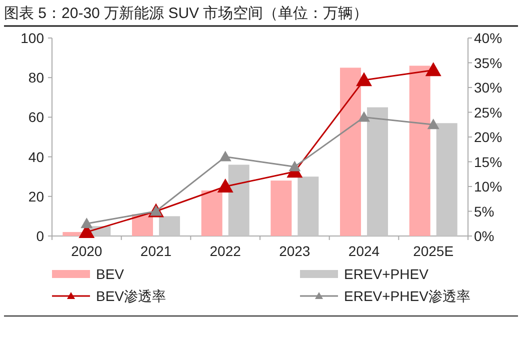 Image resolution: width=522 pixels, height=339 pixels. I want to click on x-tick-label: 2023, so click(294, 251).